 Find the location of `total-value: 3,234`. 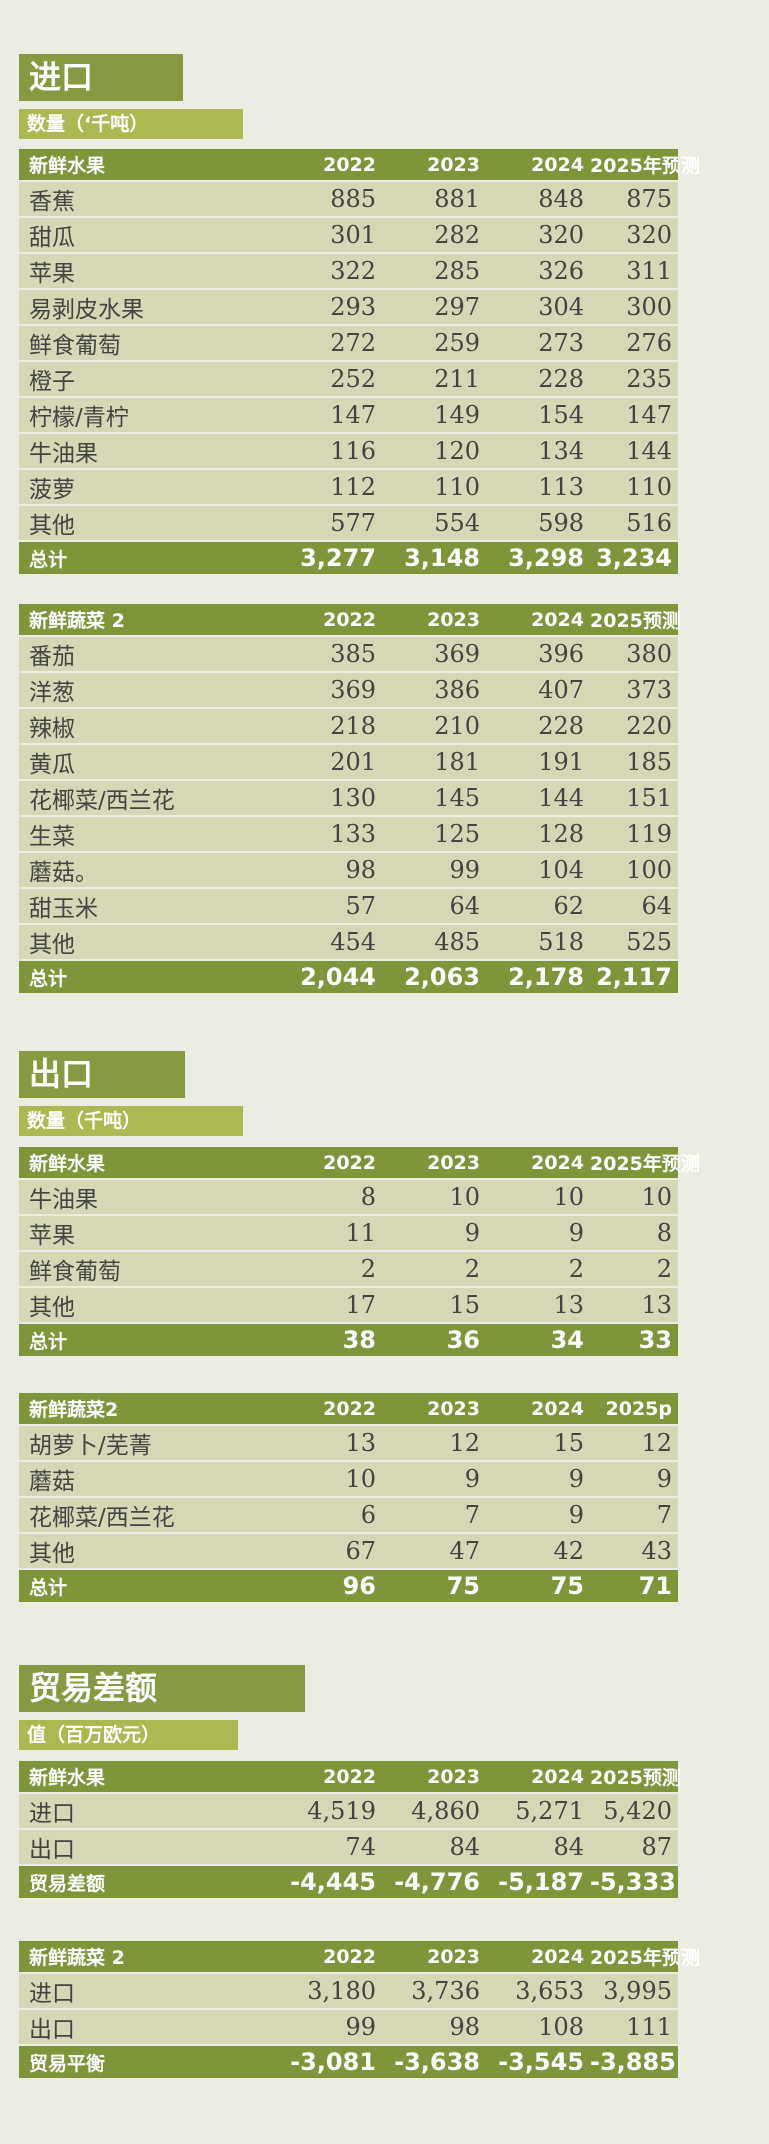

total-value: 3,234 is located at coordinates (634, 558).